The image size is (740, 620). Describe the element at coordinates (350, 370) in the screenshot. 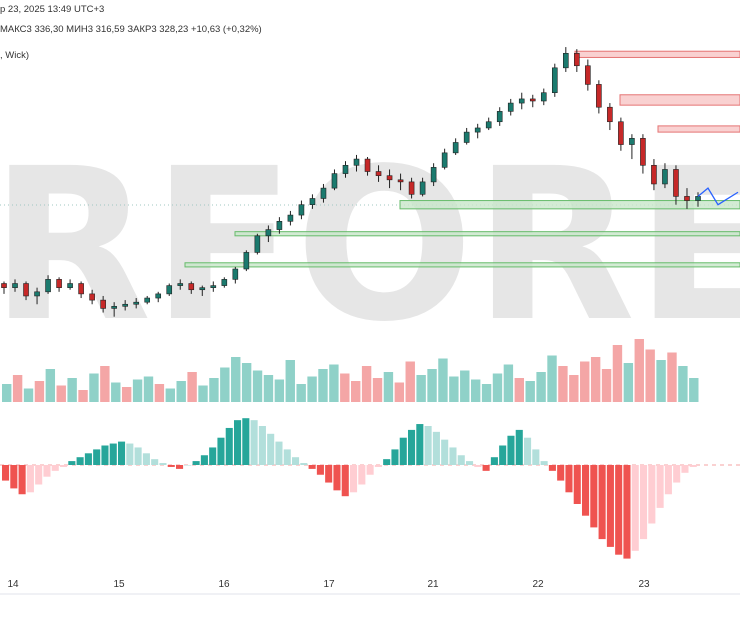

I see `volume-layer` at that location.